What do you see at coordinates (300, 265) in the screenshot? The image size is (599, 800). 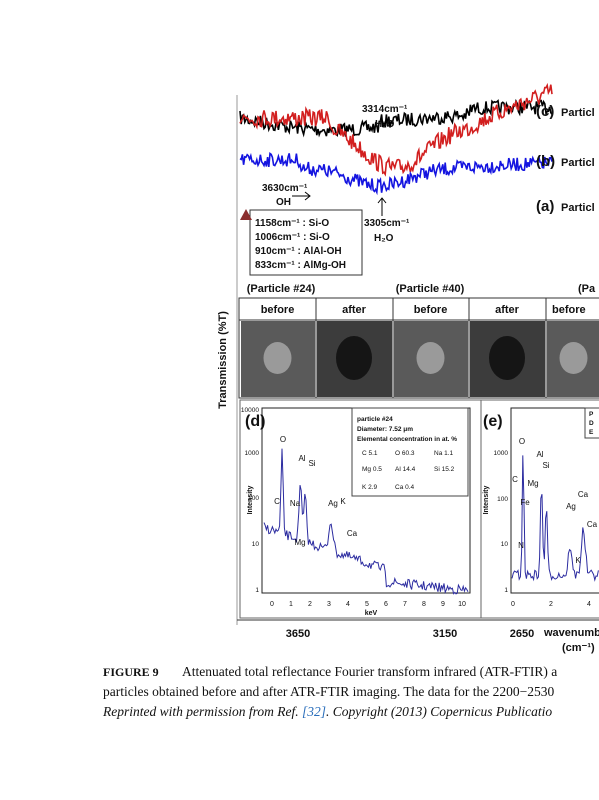 I see `assignments-text: 833cm⁻¹ : AlMg-OH` at bounding box center [300, 265].